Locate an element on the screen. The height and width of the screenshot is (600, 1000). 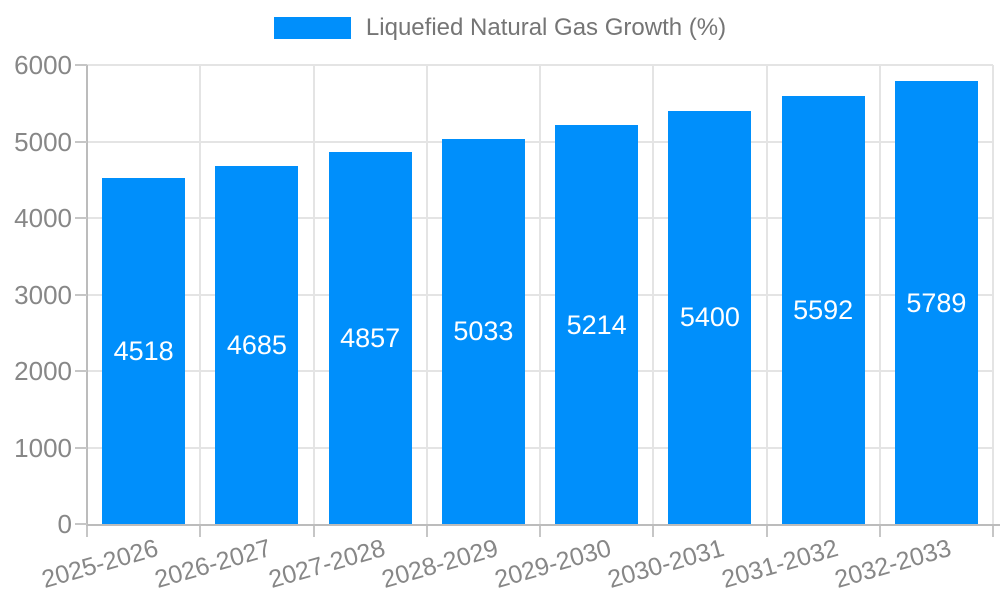
bar-2031-2032 is located at coordinates (823, 310).